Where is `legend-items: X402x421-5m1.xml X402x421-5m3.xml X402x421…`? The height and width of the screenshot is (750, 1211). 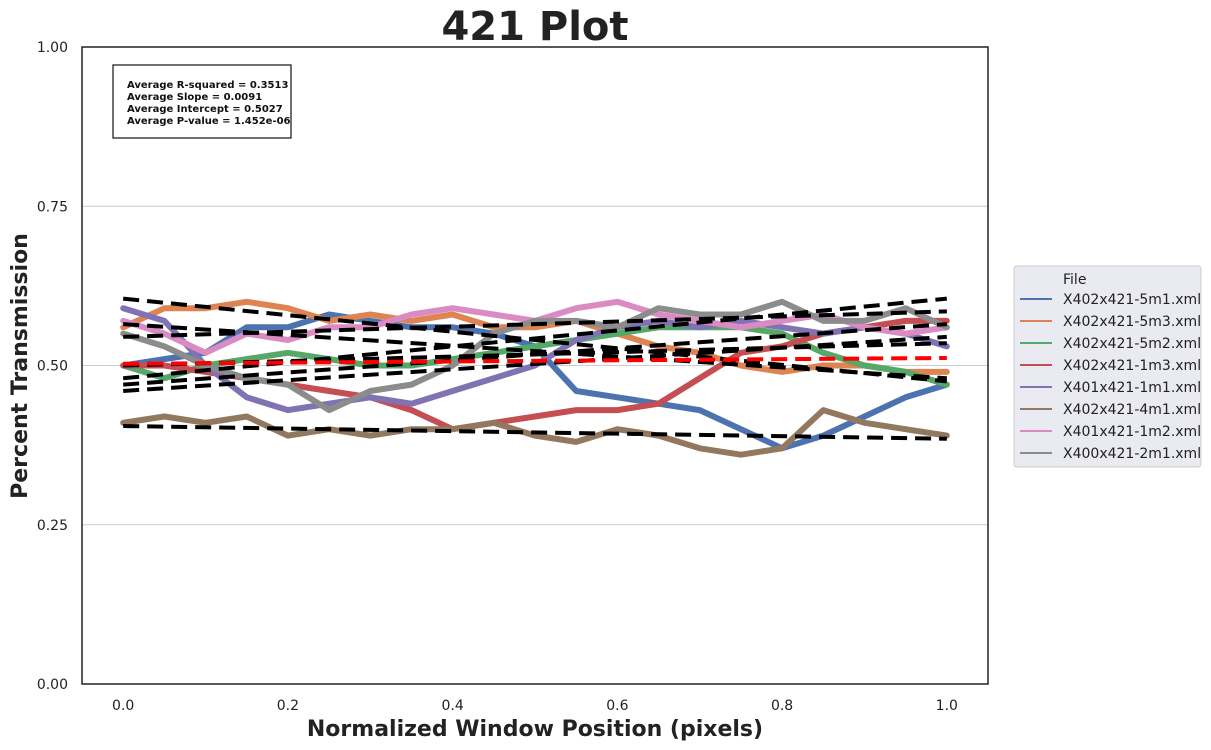 legend-items: X402x421-5m1.xml X402x421-5m3.xml X402x421… is located at coordinates (1110, 377).